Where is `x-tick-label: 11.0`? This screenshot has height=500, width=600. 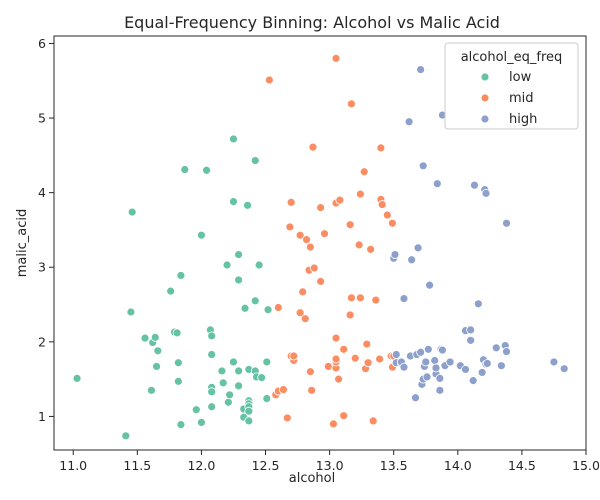
x-tick-label: 11.0 is located at coordinates (73, 465).